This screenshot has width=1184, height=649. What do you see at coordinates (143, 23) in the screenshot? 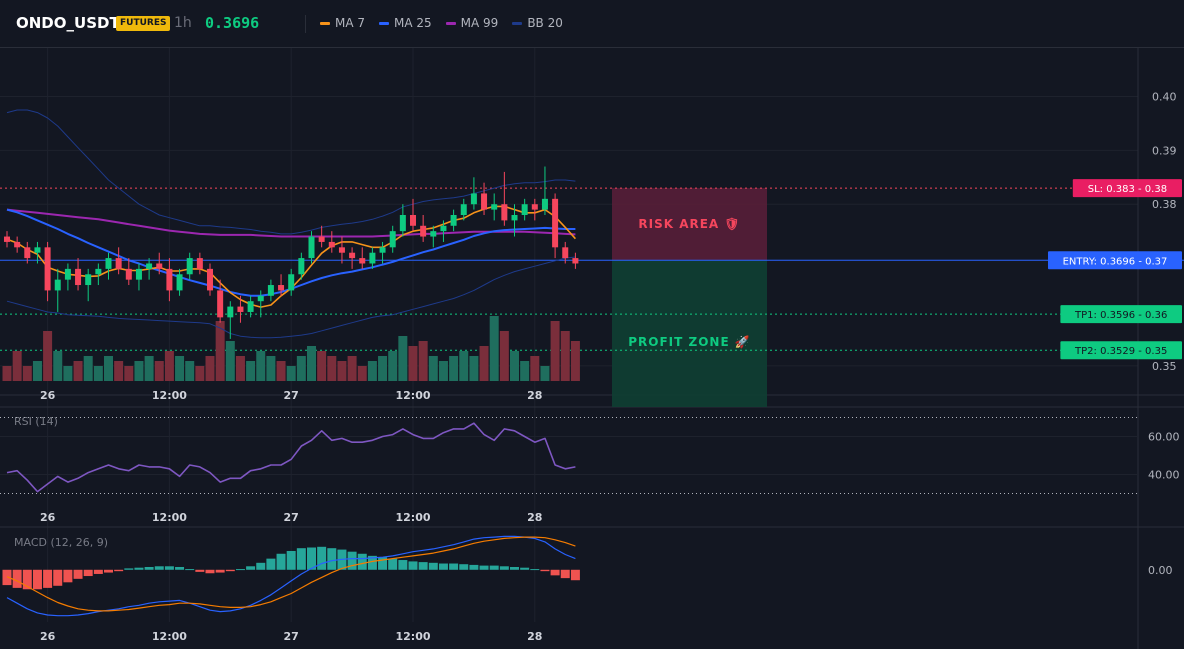
I see `futures-badge: FUTURES` at bounding box center [143, 23].